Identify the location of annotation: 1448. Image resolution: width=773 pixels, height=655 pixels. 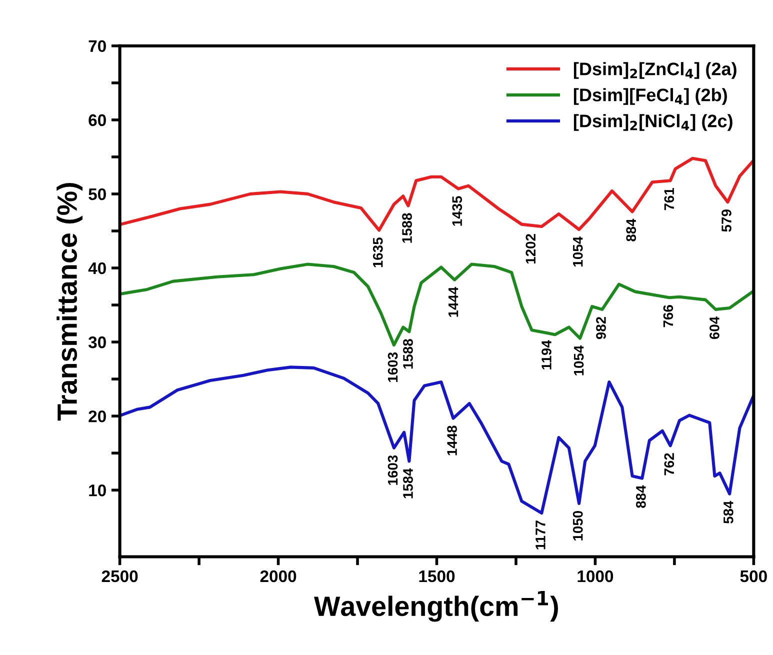
(452, 441).